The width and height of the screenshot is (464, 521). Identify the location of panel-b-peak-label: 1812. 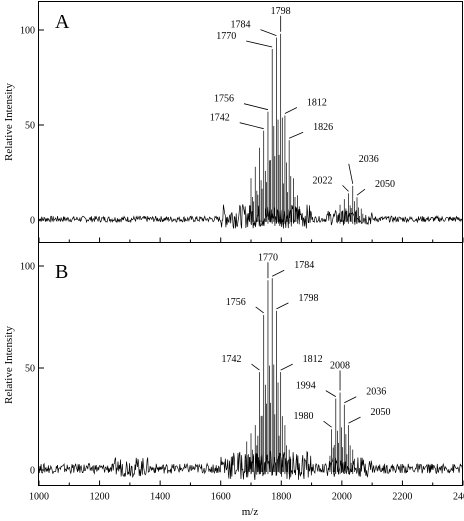
(313, 359).